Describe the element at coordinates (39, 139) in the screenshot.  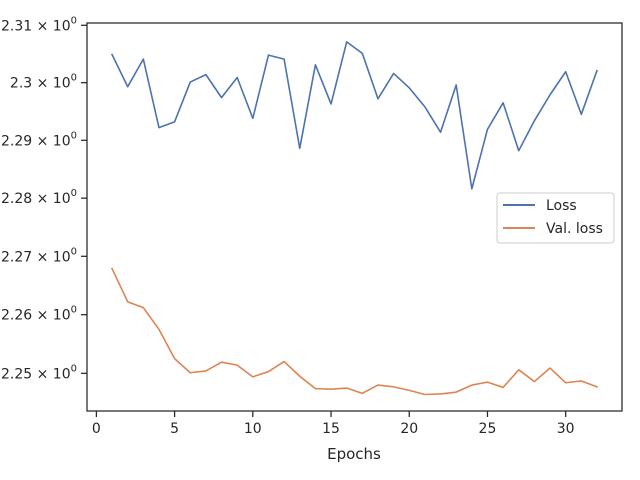
I see `y-tick-label: 2.29 × 100` at that location.